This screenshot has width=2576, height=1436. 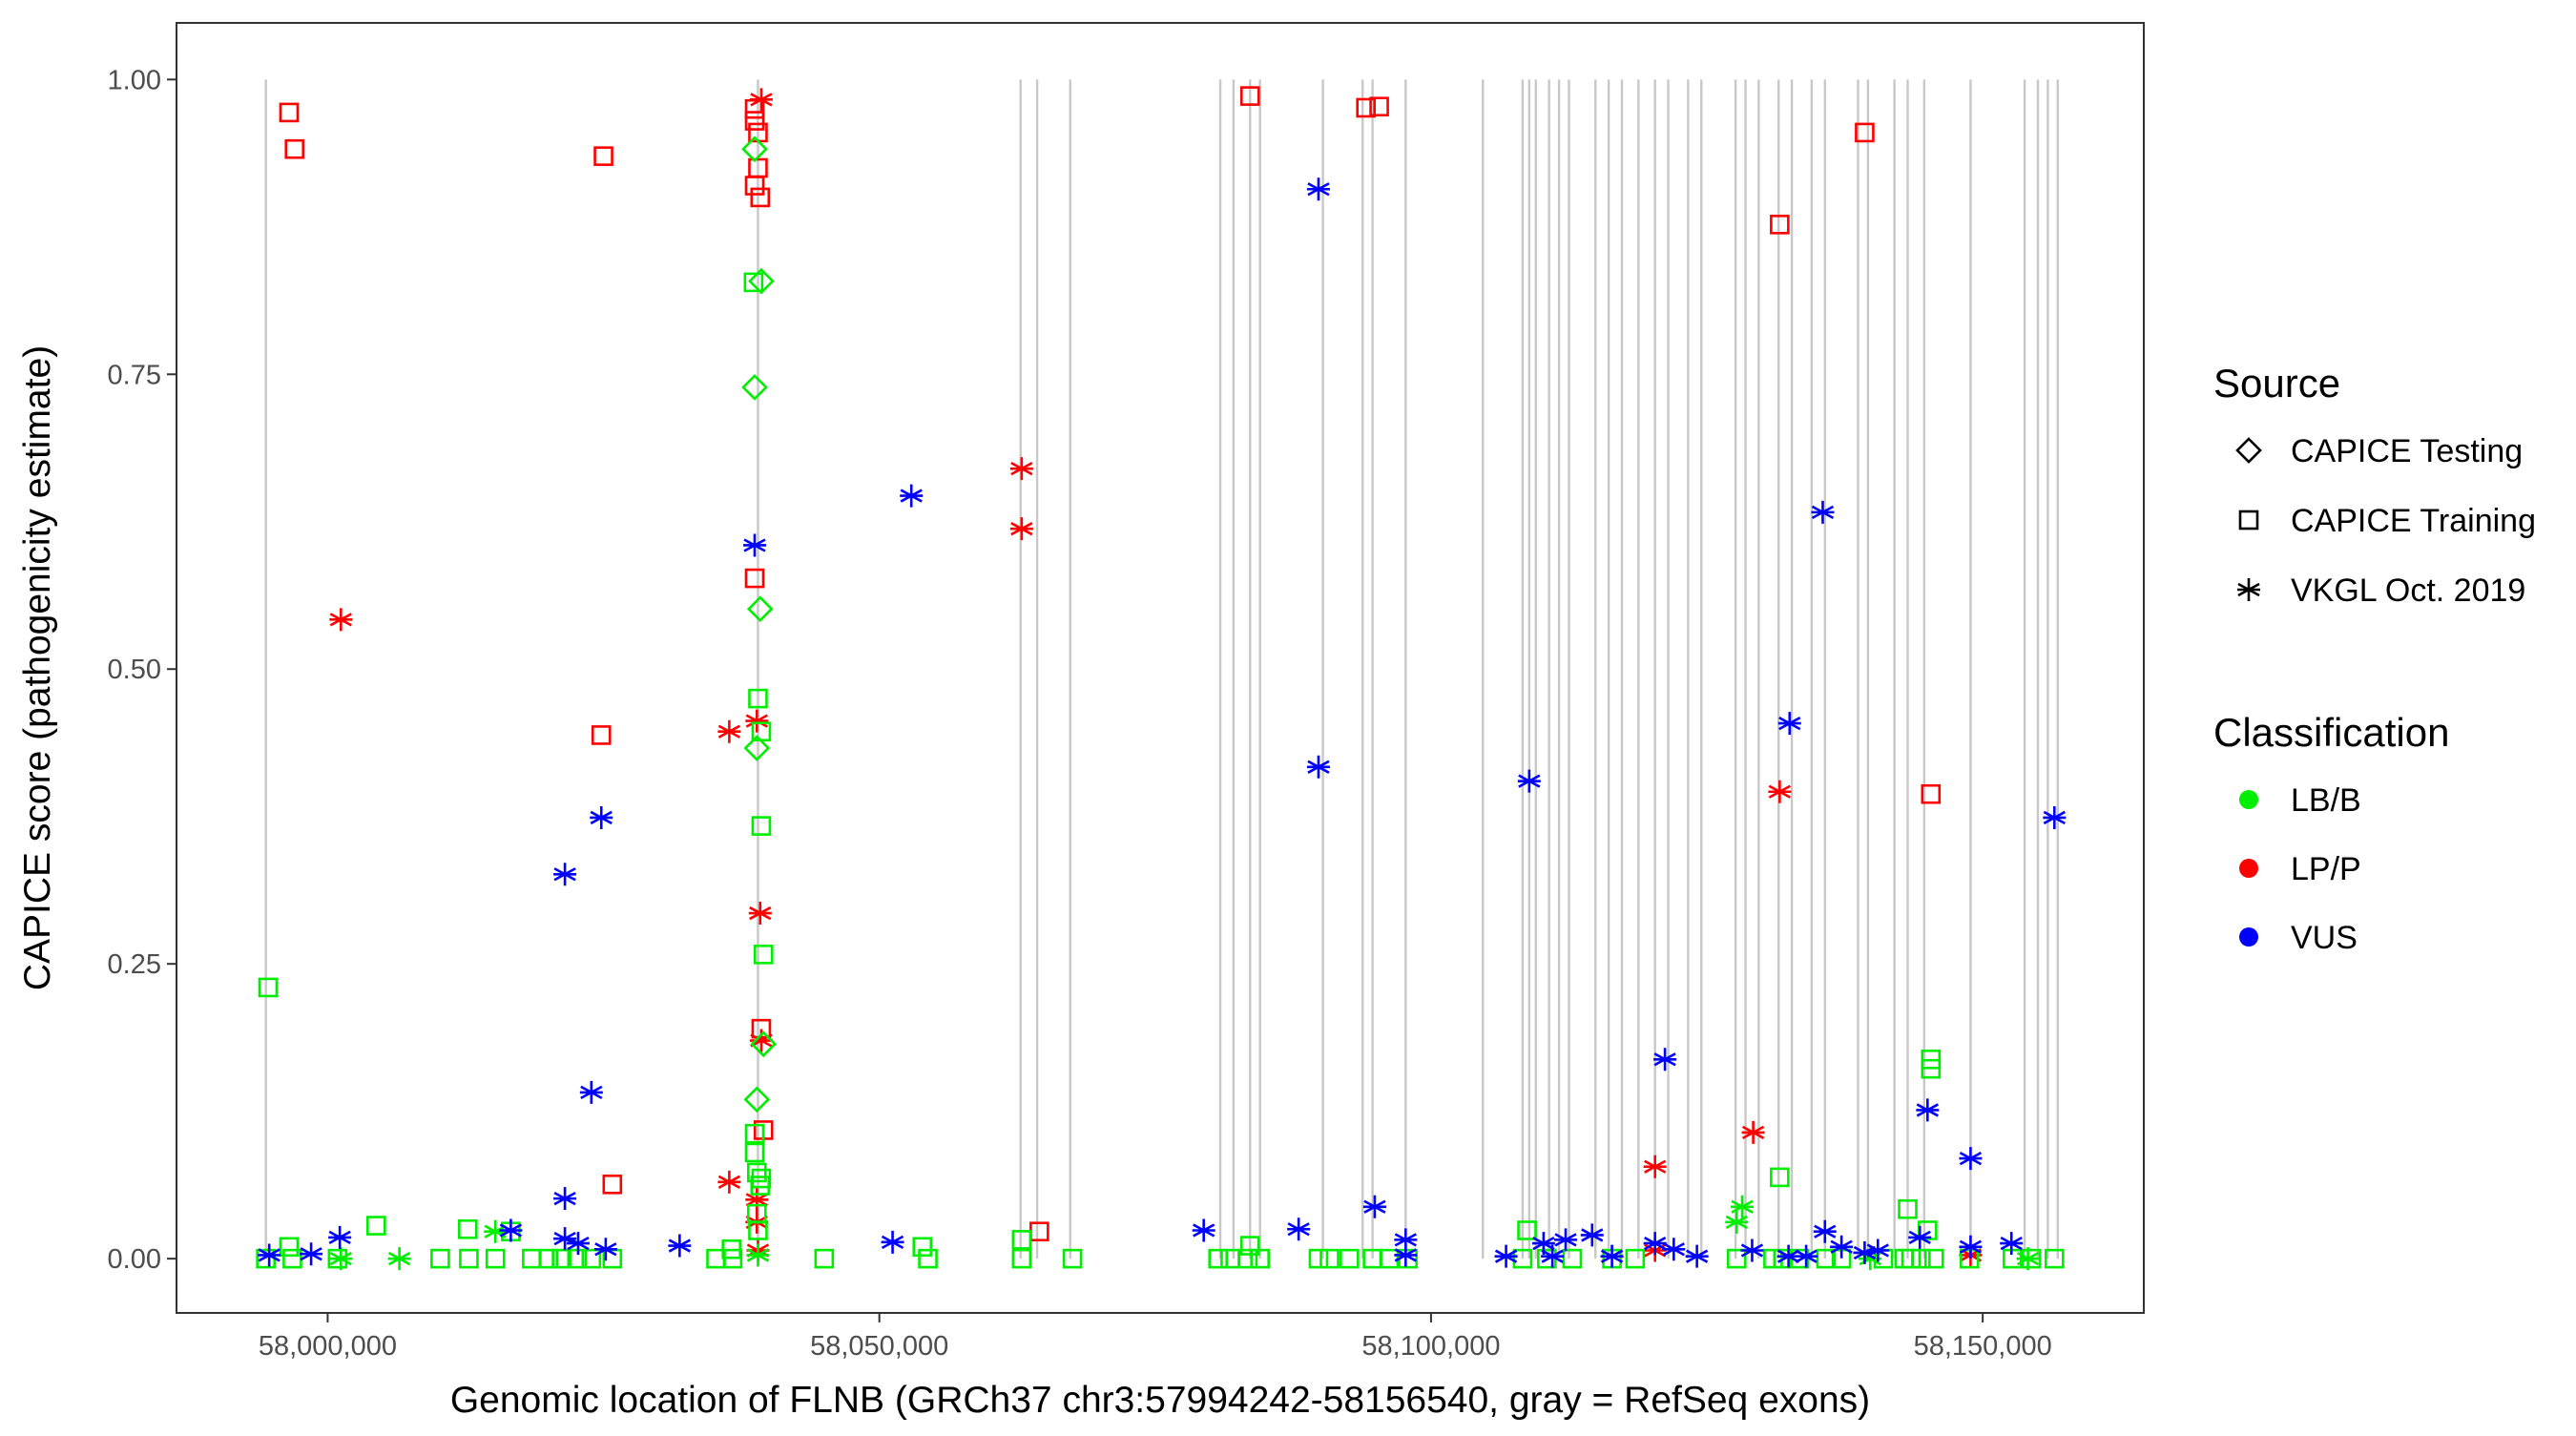 What do you see at coordinates (328, 1346) in the screenshot?
I see `x-tick-label: 58,000,000` at bounding box center [328, 1346].